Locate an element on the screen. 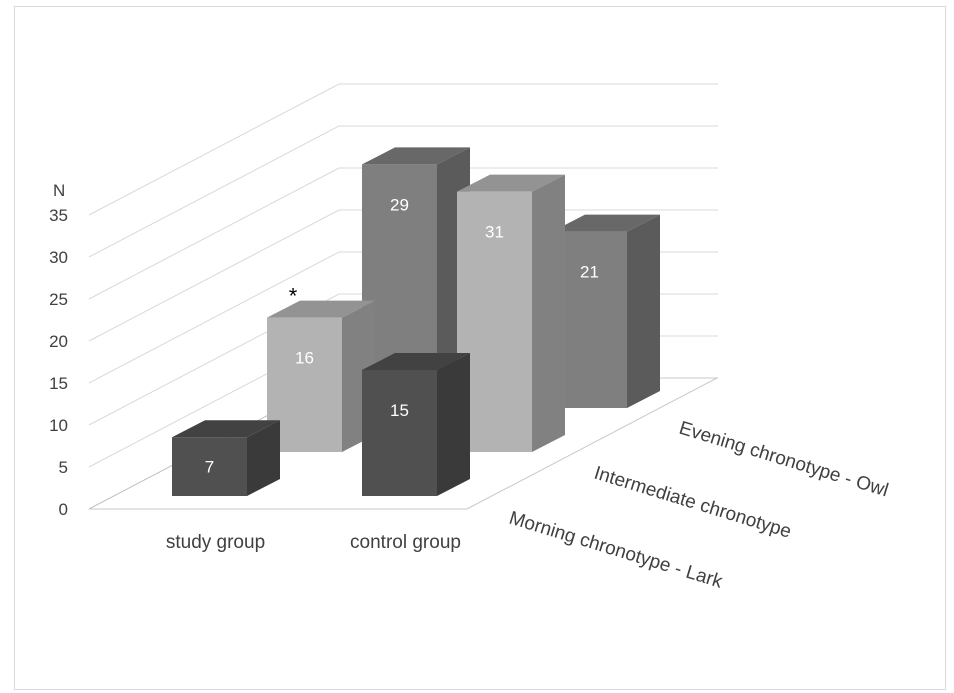 The height and width of the screenshot is (693, 954). y-tick-label: 20 is located at coordinates (58, 341).